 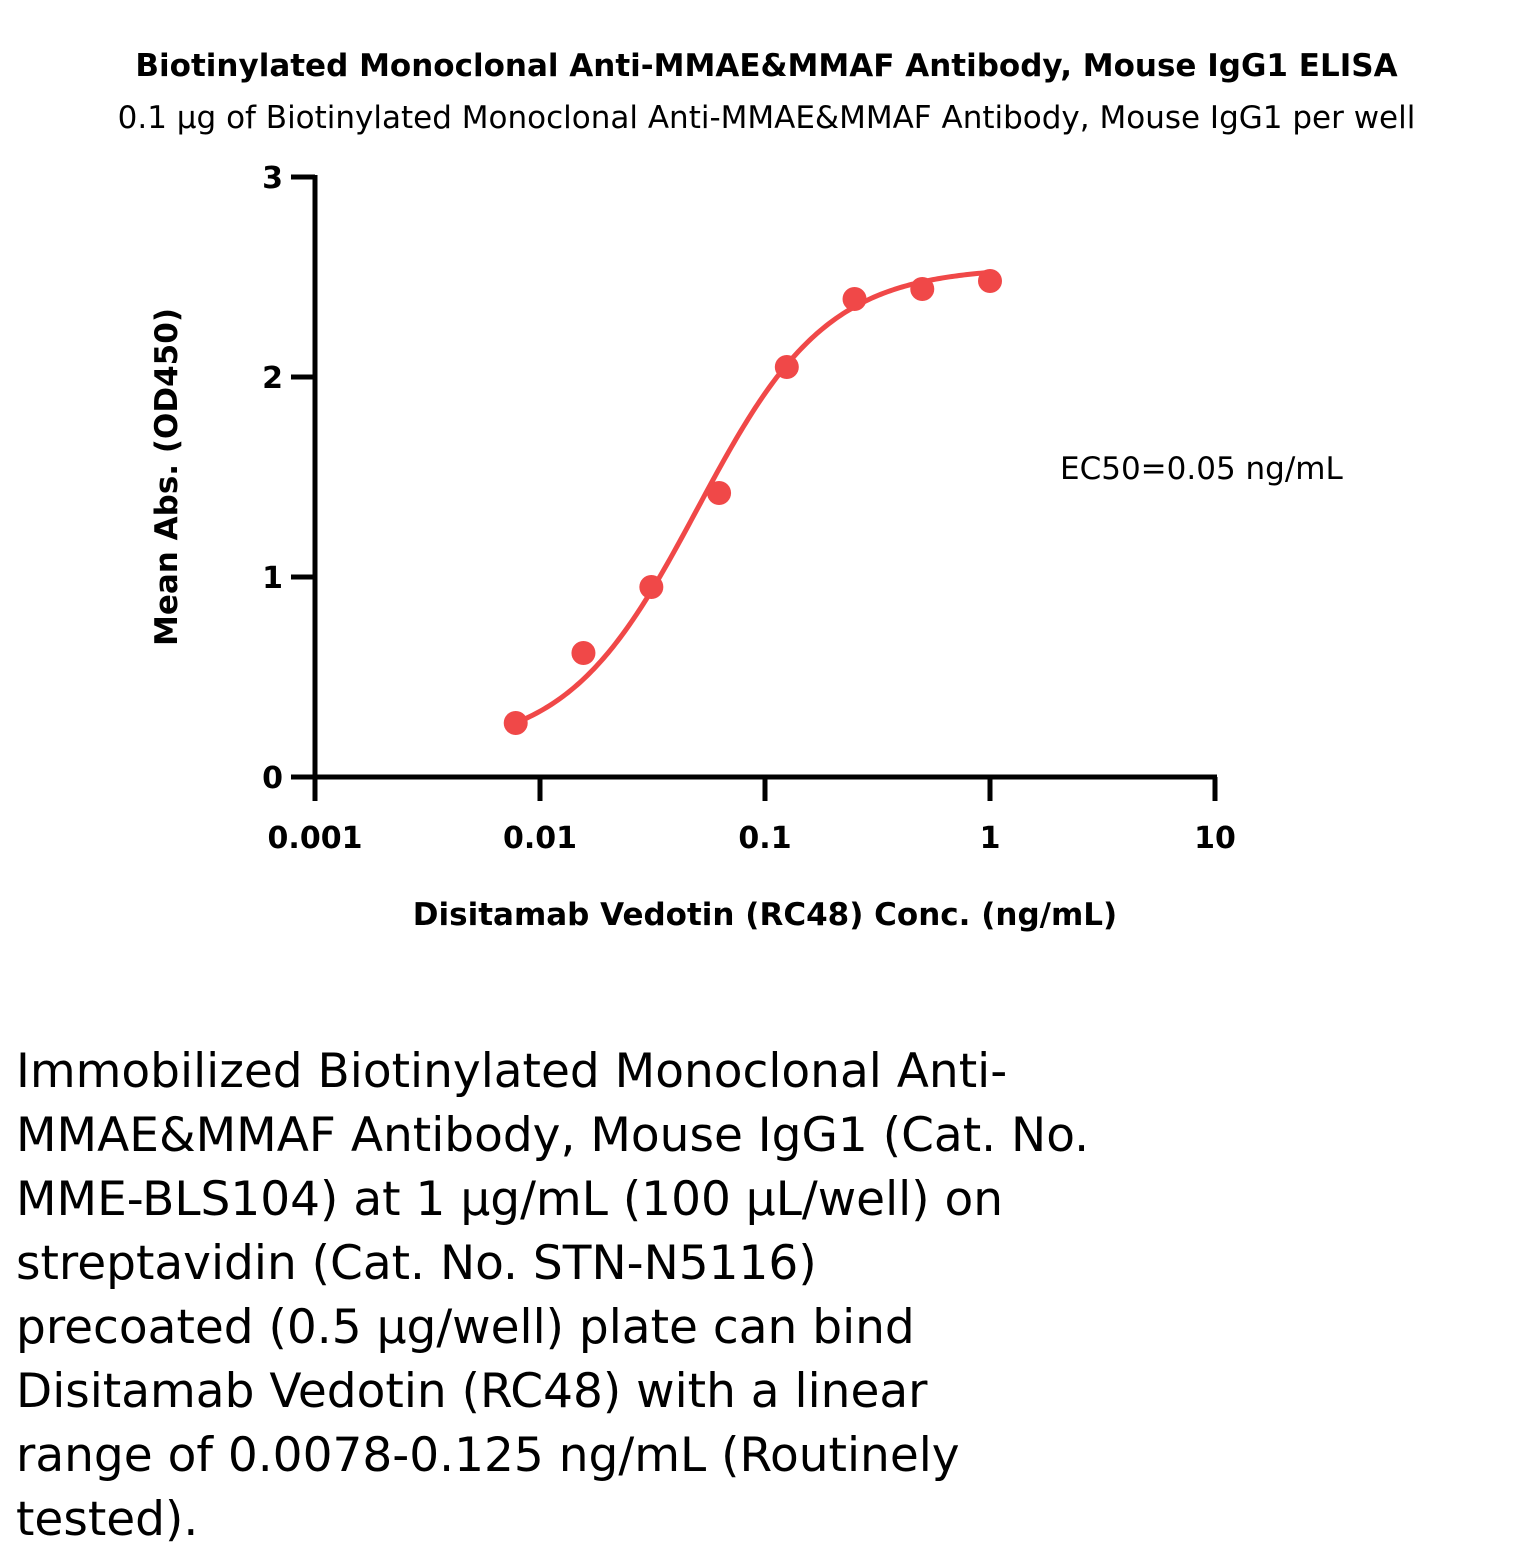 I want to click on x-tick-label: 10, so click(x=1215, y=838).